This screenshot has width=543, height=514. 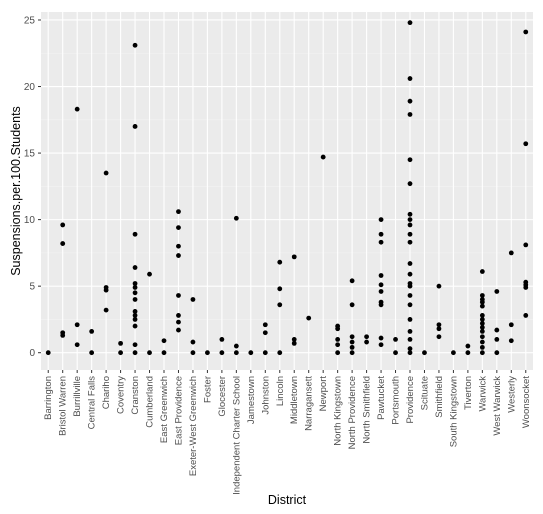 I want to click on x-tick-label: Narragansett, so click(x=309, y=403).